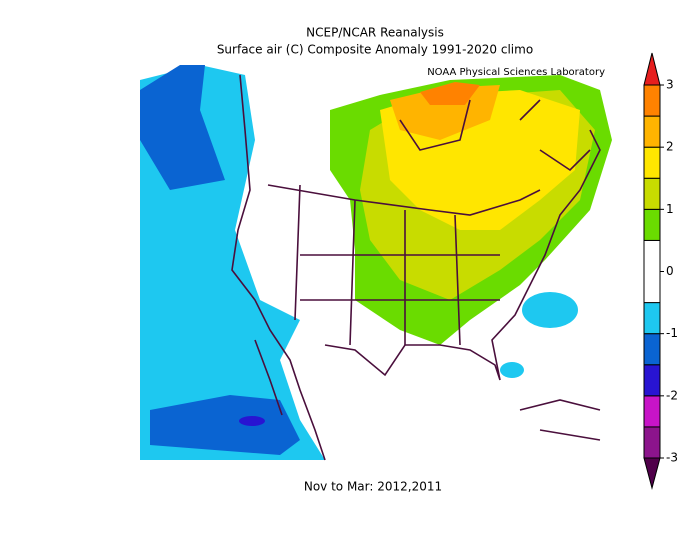 The height and width of the screenshot is (546, 700). I want to click on colorbar-tick-label: -1, so click(672, 333).